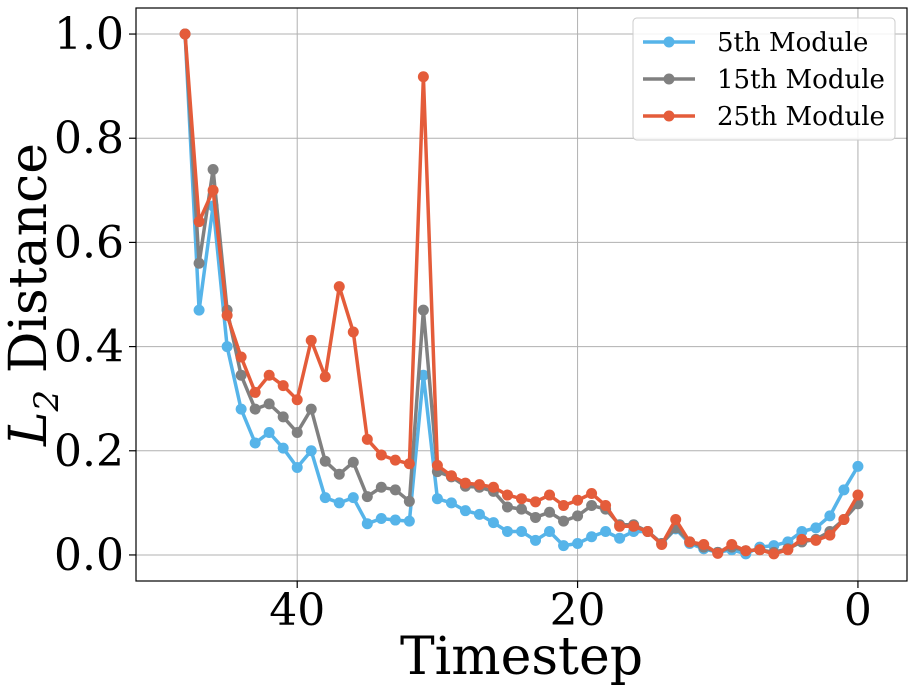  I want to click on legend-label: 5th Module, so click(792, 43).